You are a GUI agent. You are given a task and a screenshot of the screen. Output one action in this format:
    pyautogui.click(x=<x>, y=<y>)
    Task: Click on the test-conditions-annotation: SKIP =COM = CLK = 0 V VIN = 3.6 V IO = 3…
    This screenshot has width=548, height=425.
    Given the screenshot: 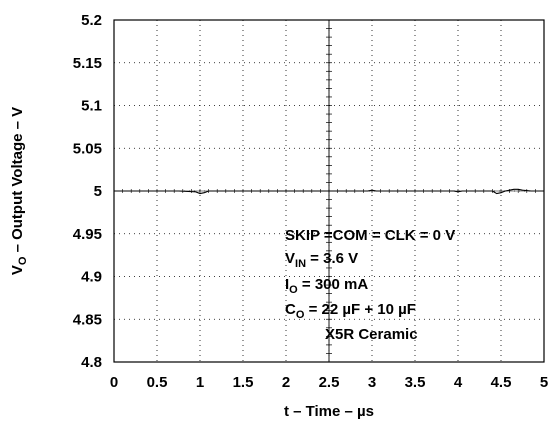 What is the action you would take?
    pyautogui.click(x=370, y=285)
    